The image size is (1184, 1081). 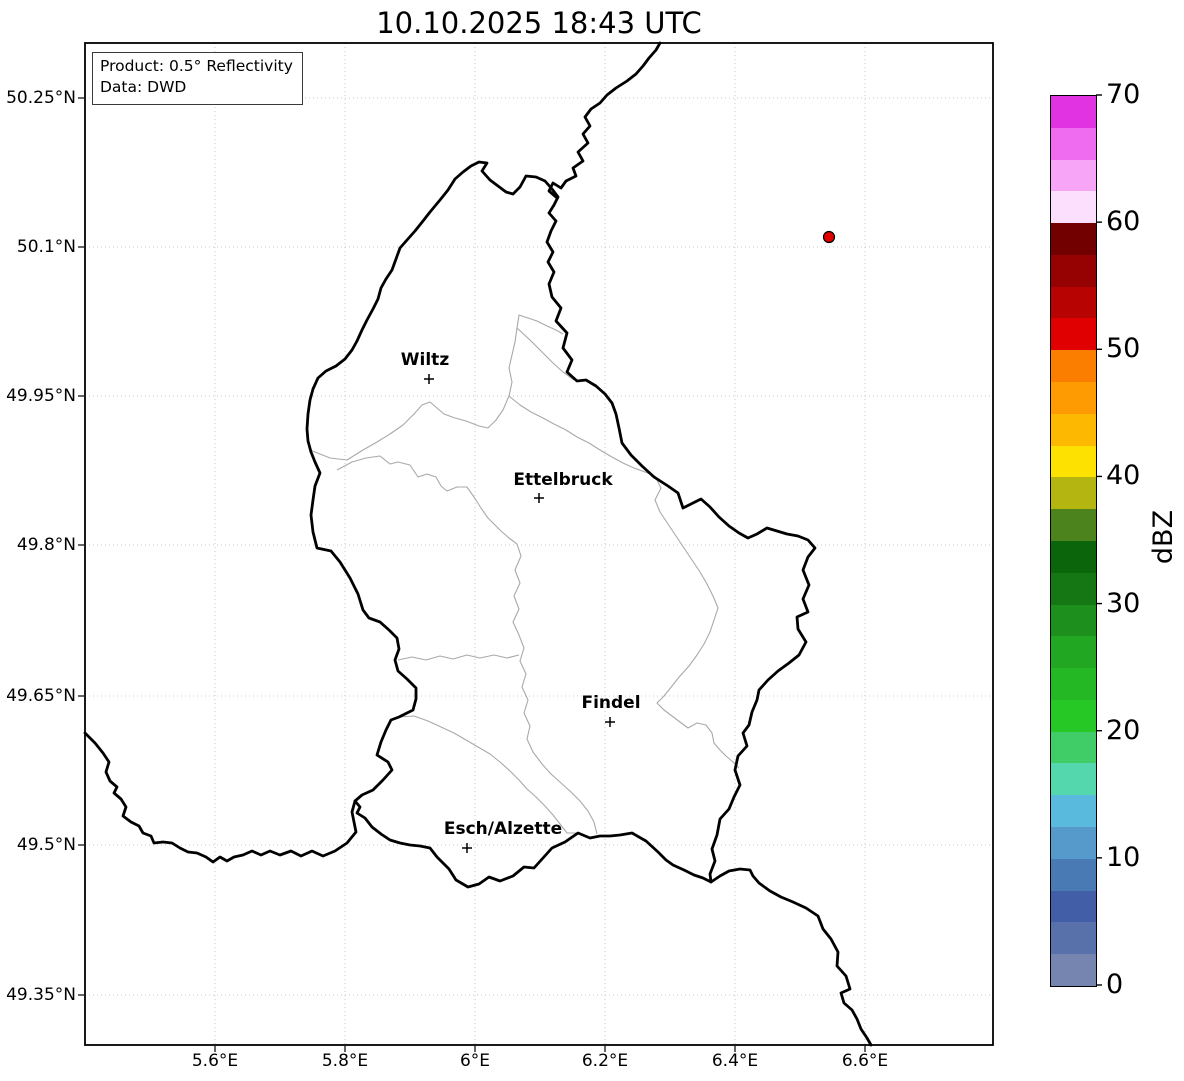 I want to click on colorbar-tick-label: 20, so click(x=1123, y=730).